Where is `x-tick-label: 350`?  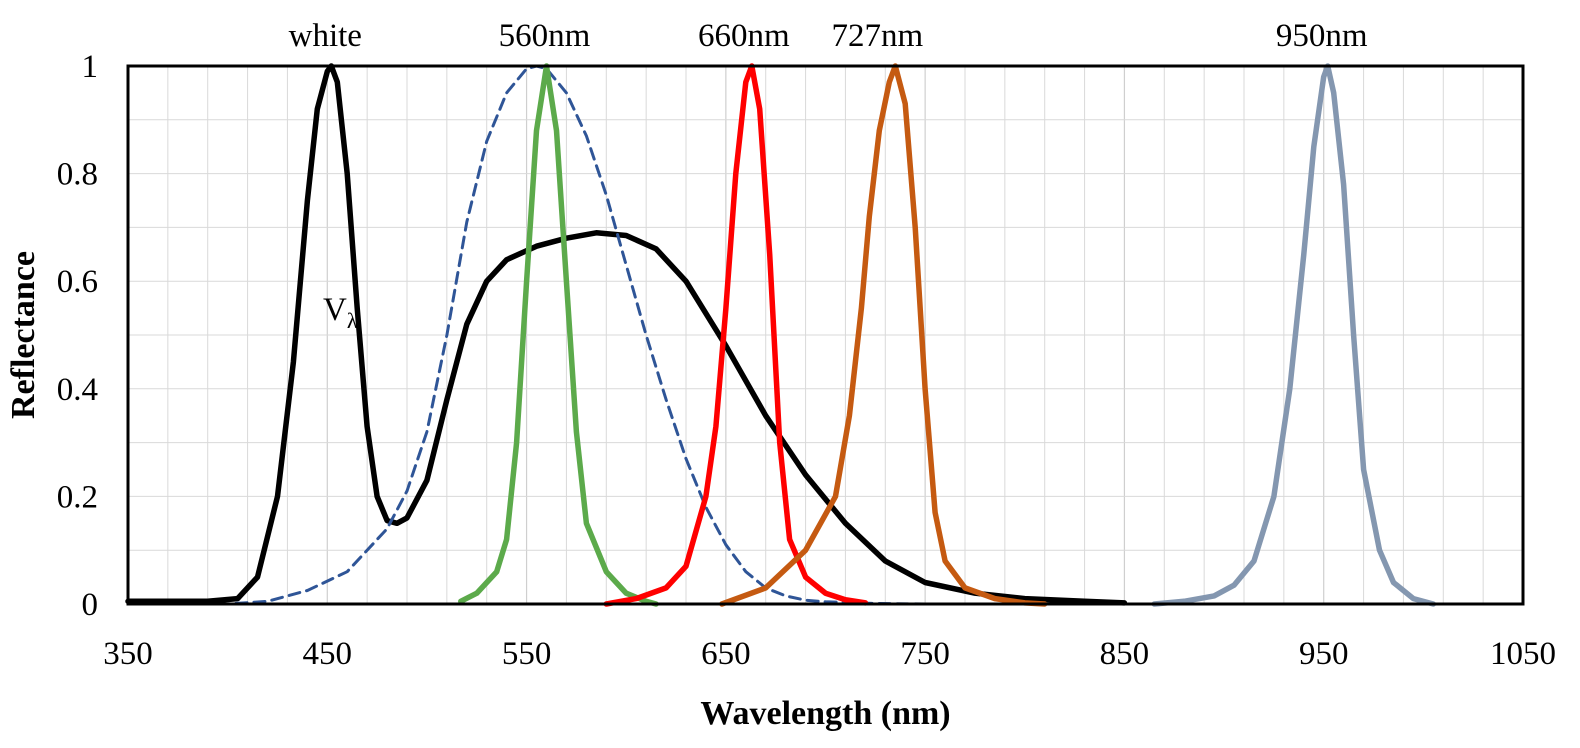 x-tick-label: 350 is located at coordinates (128, 654).